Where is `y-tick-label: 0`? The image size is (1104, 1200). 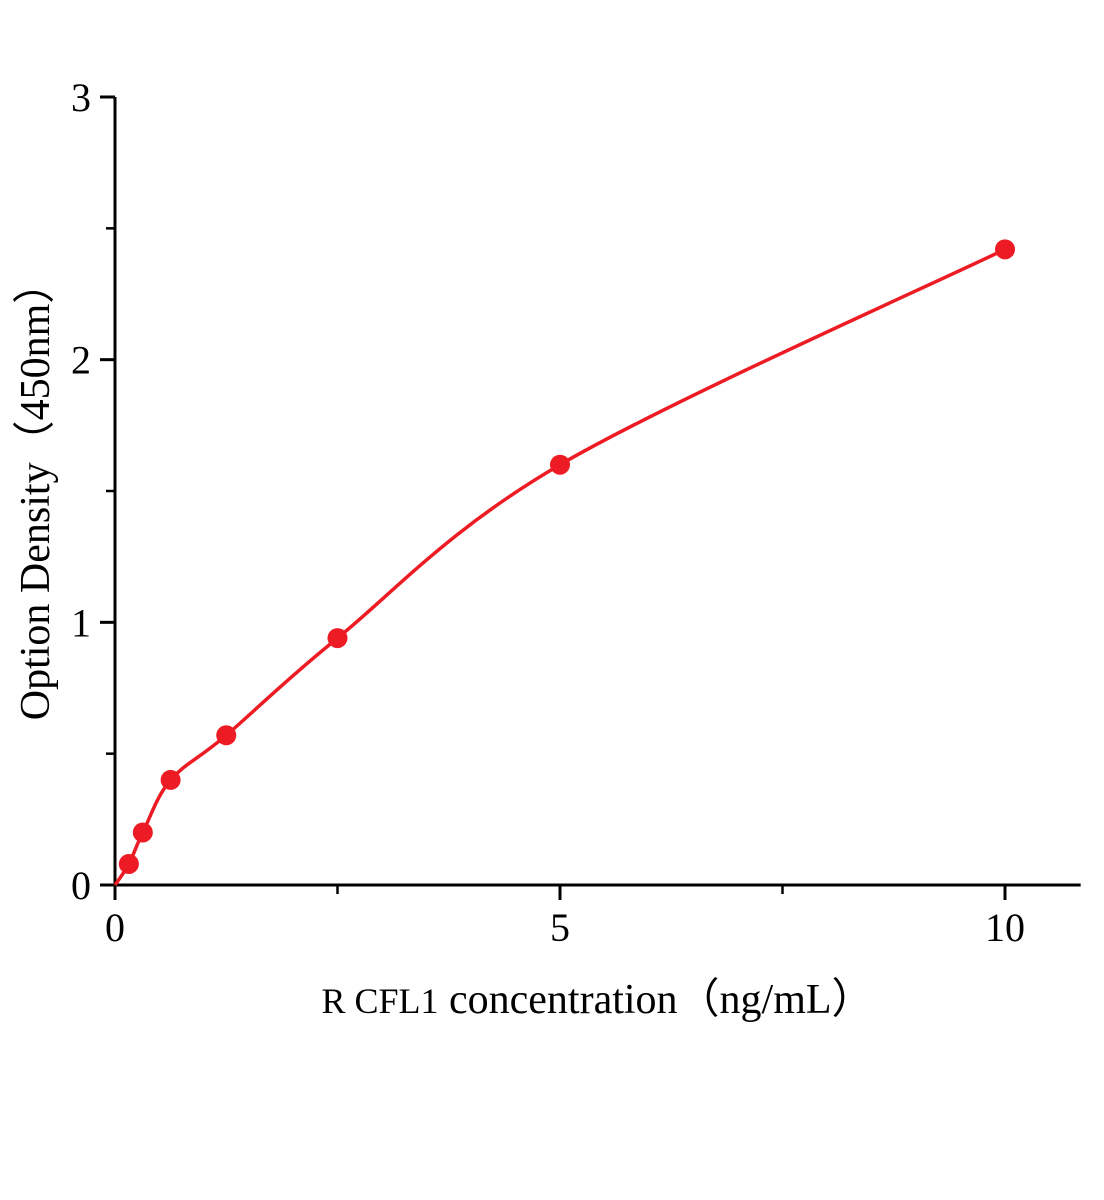
y-tick-label: 0 is located at coordinates (81, 885).